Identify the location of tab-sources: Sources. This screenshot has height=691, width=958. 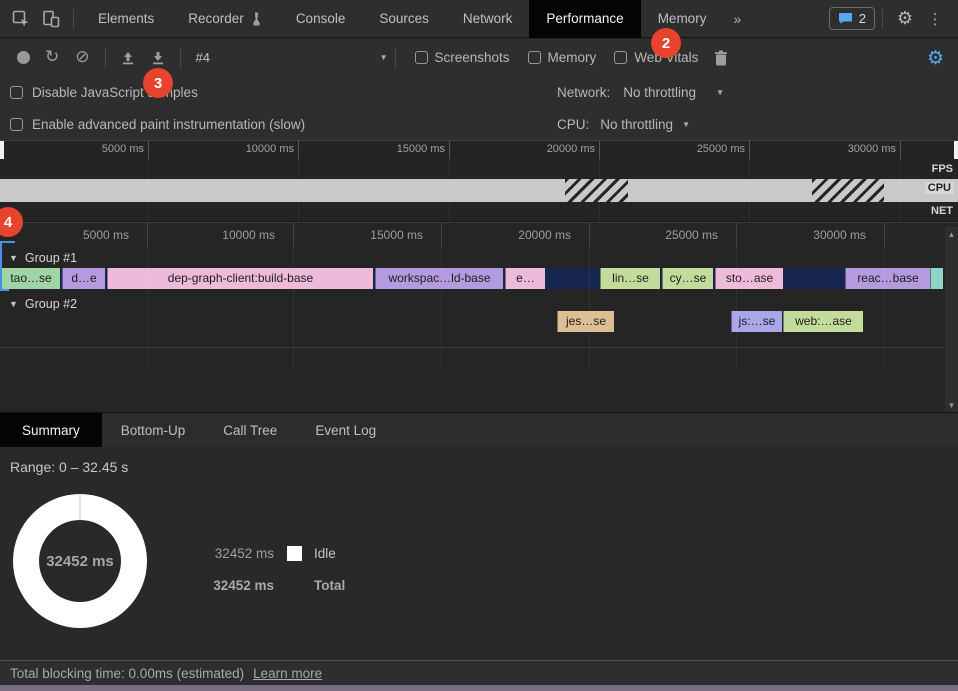
(404, 19).